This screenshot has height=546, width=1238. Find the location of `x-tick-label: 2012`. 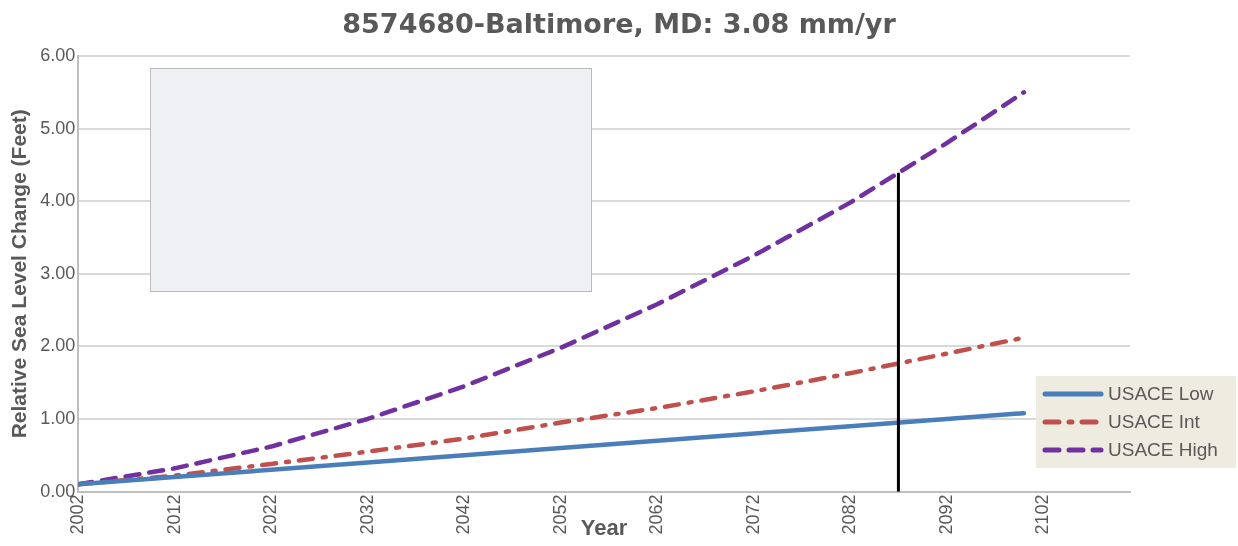

x-tick-label: 2012 is located at coordinates (173, 514).